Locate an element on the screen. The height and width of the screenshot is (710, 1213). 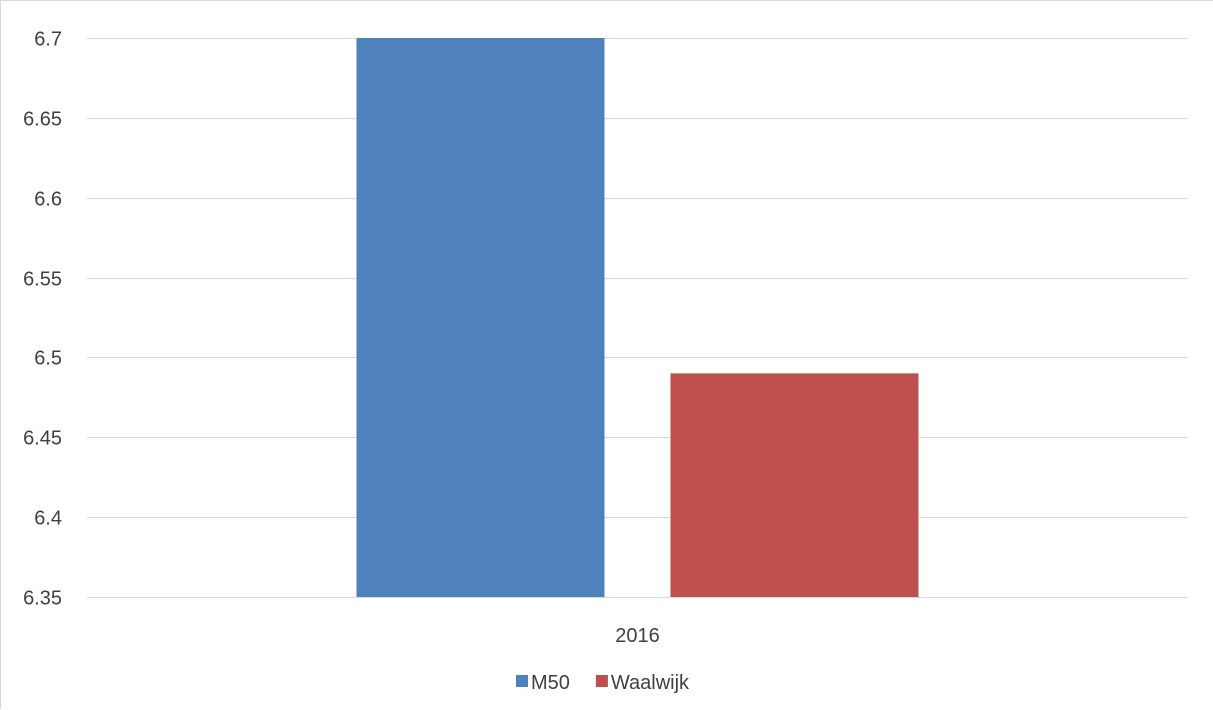
legend-swatch-waalwijk is located at coordinates (601, 681).